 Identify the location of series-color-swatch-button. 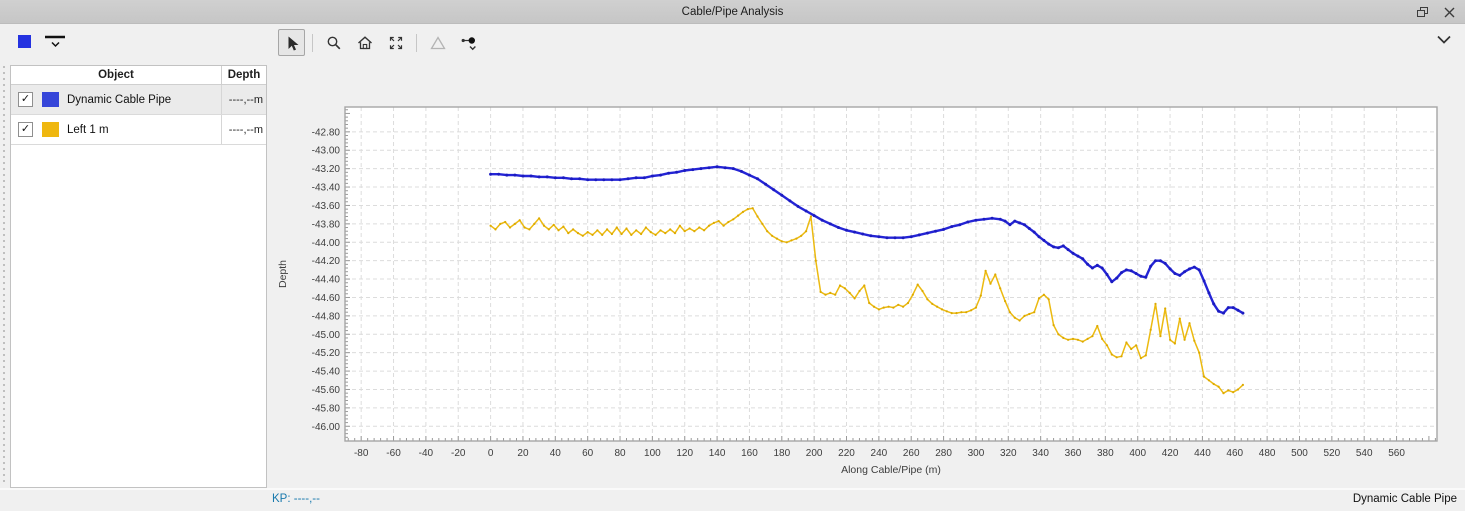
(24, 41).